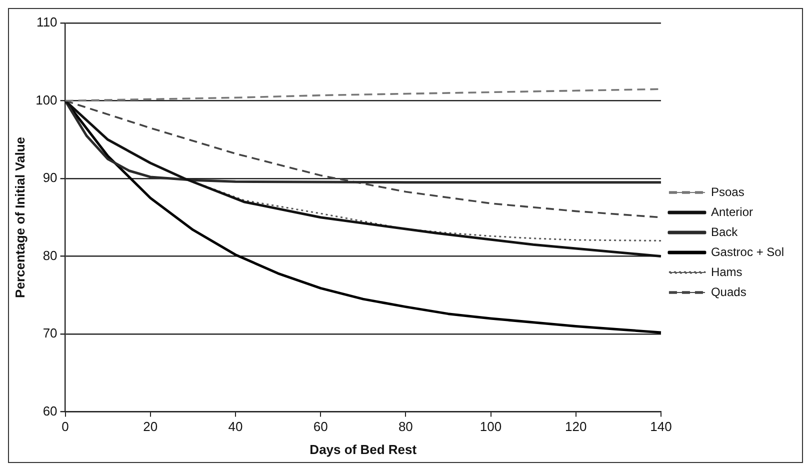  What do you see at coordinates (728, 291) in the screenshot?
I see `legend-label: Quads` at bounding box center [728, 291].